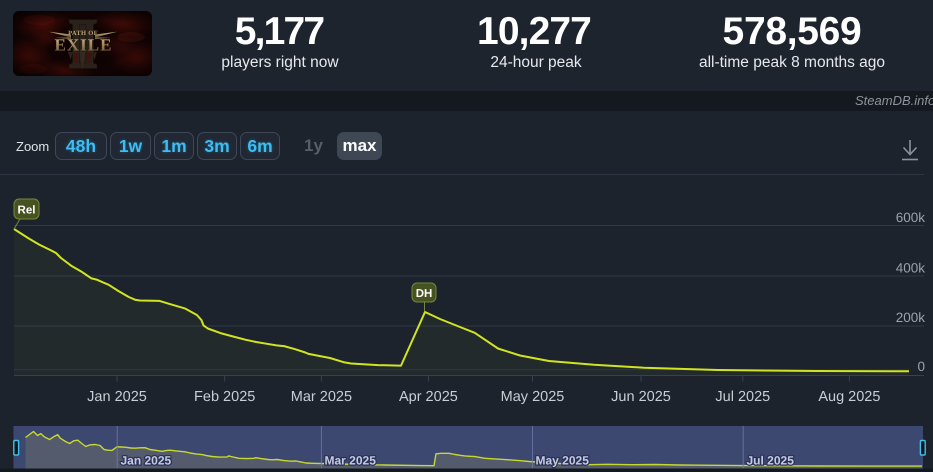  I want to click on svg-text: Feb 2025, so click(224, 397).